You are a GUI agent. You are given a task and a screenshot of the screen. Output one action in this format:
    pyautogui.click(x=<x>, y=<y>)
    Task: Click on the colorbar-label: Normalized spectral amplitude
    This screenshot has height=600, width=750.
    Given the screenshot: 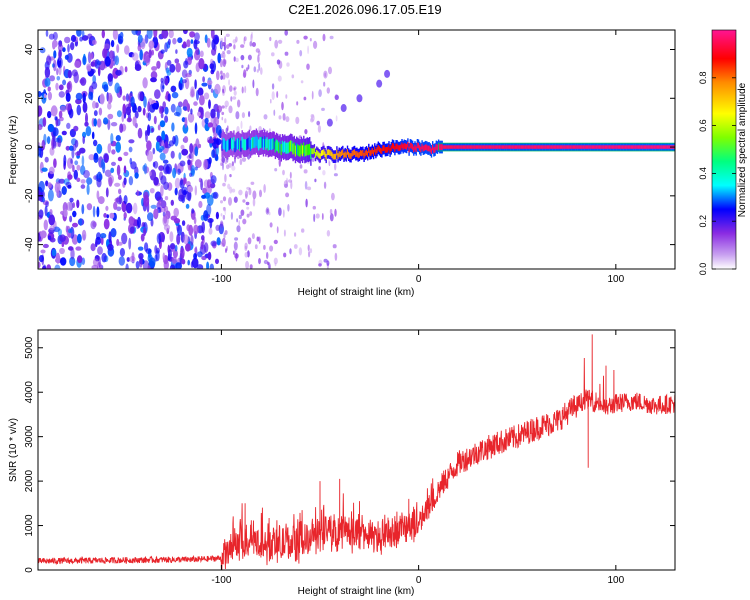 What is the action you would take?
    pyautogui.click(x=742, y=149)
    